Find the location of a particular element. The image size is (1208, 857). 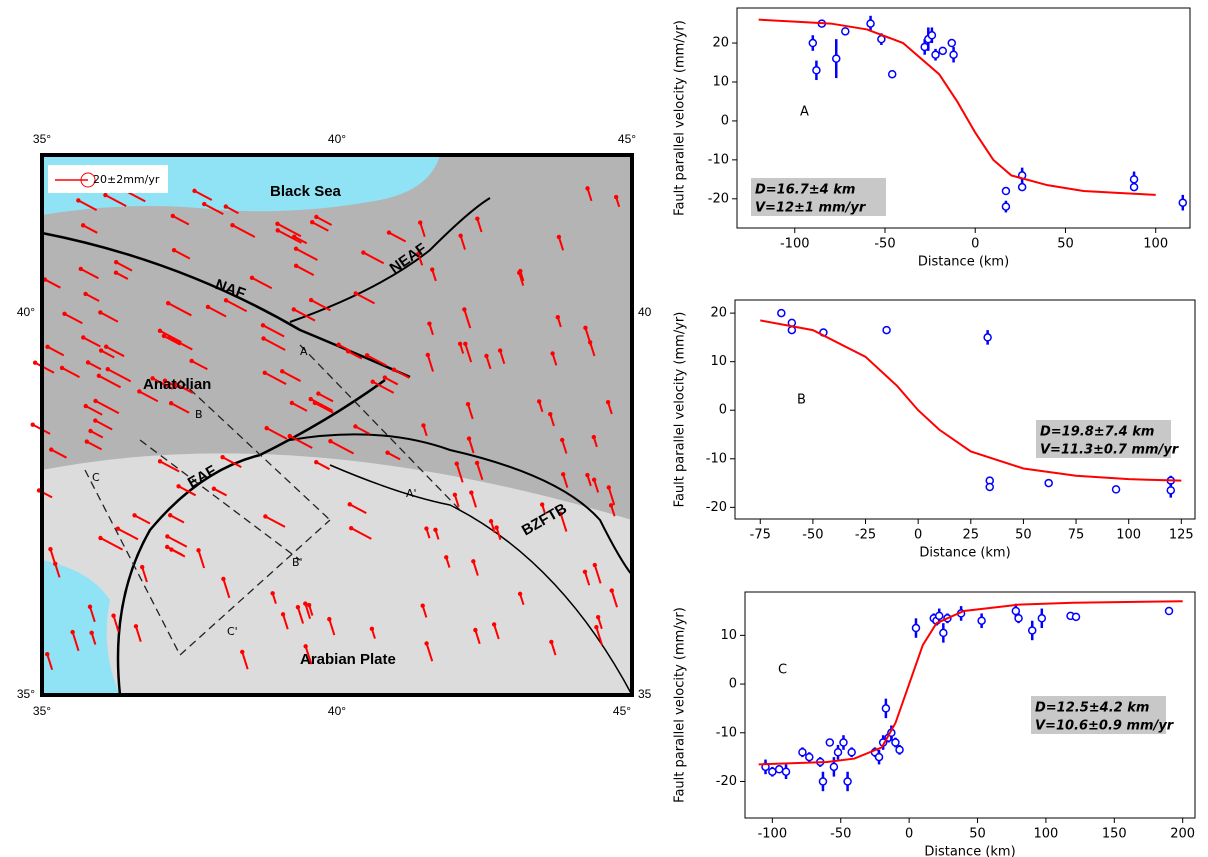

lat-tick: 35 is located at coordinates (645, 694).